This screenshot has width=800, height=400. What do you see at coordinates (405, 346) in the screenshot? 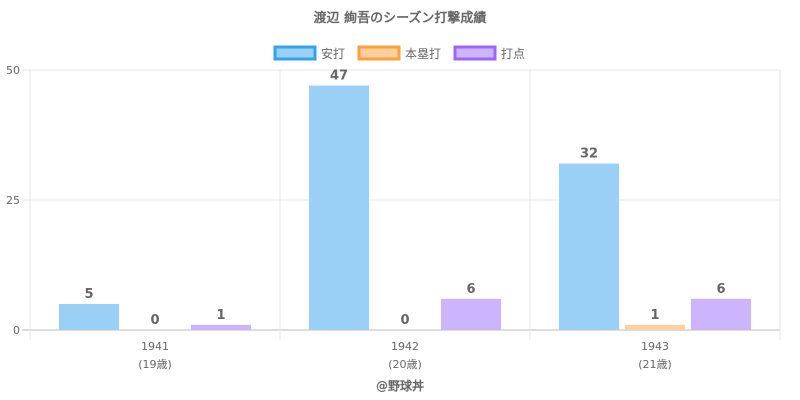
I see `x-tick-label: 1942` at bounding box center [405, 346].